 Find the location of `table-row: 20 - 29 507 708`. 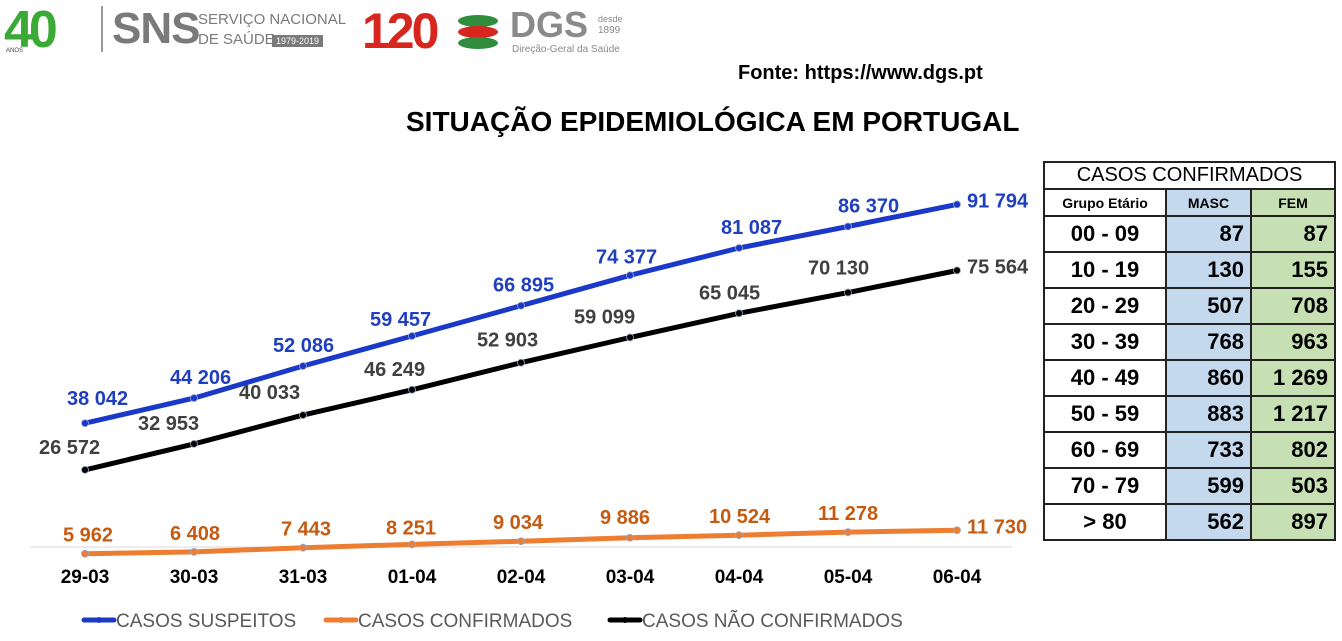

table-row: 20 - 29 507 708 is located at coordinates (1189, 306).